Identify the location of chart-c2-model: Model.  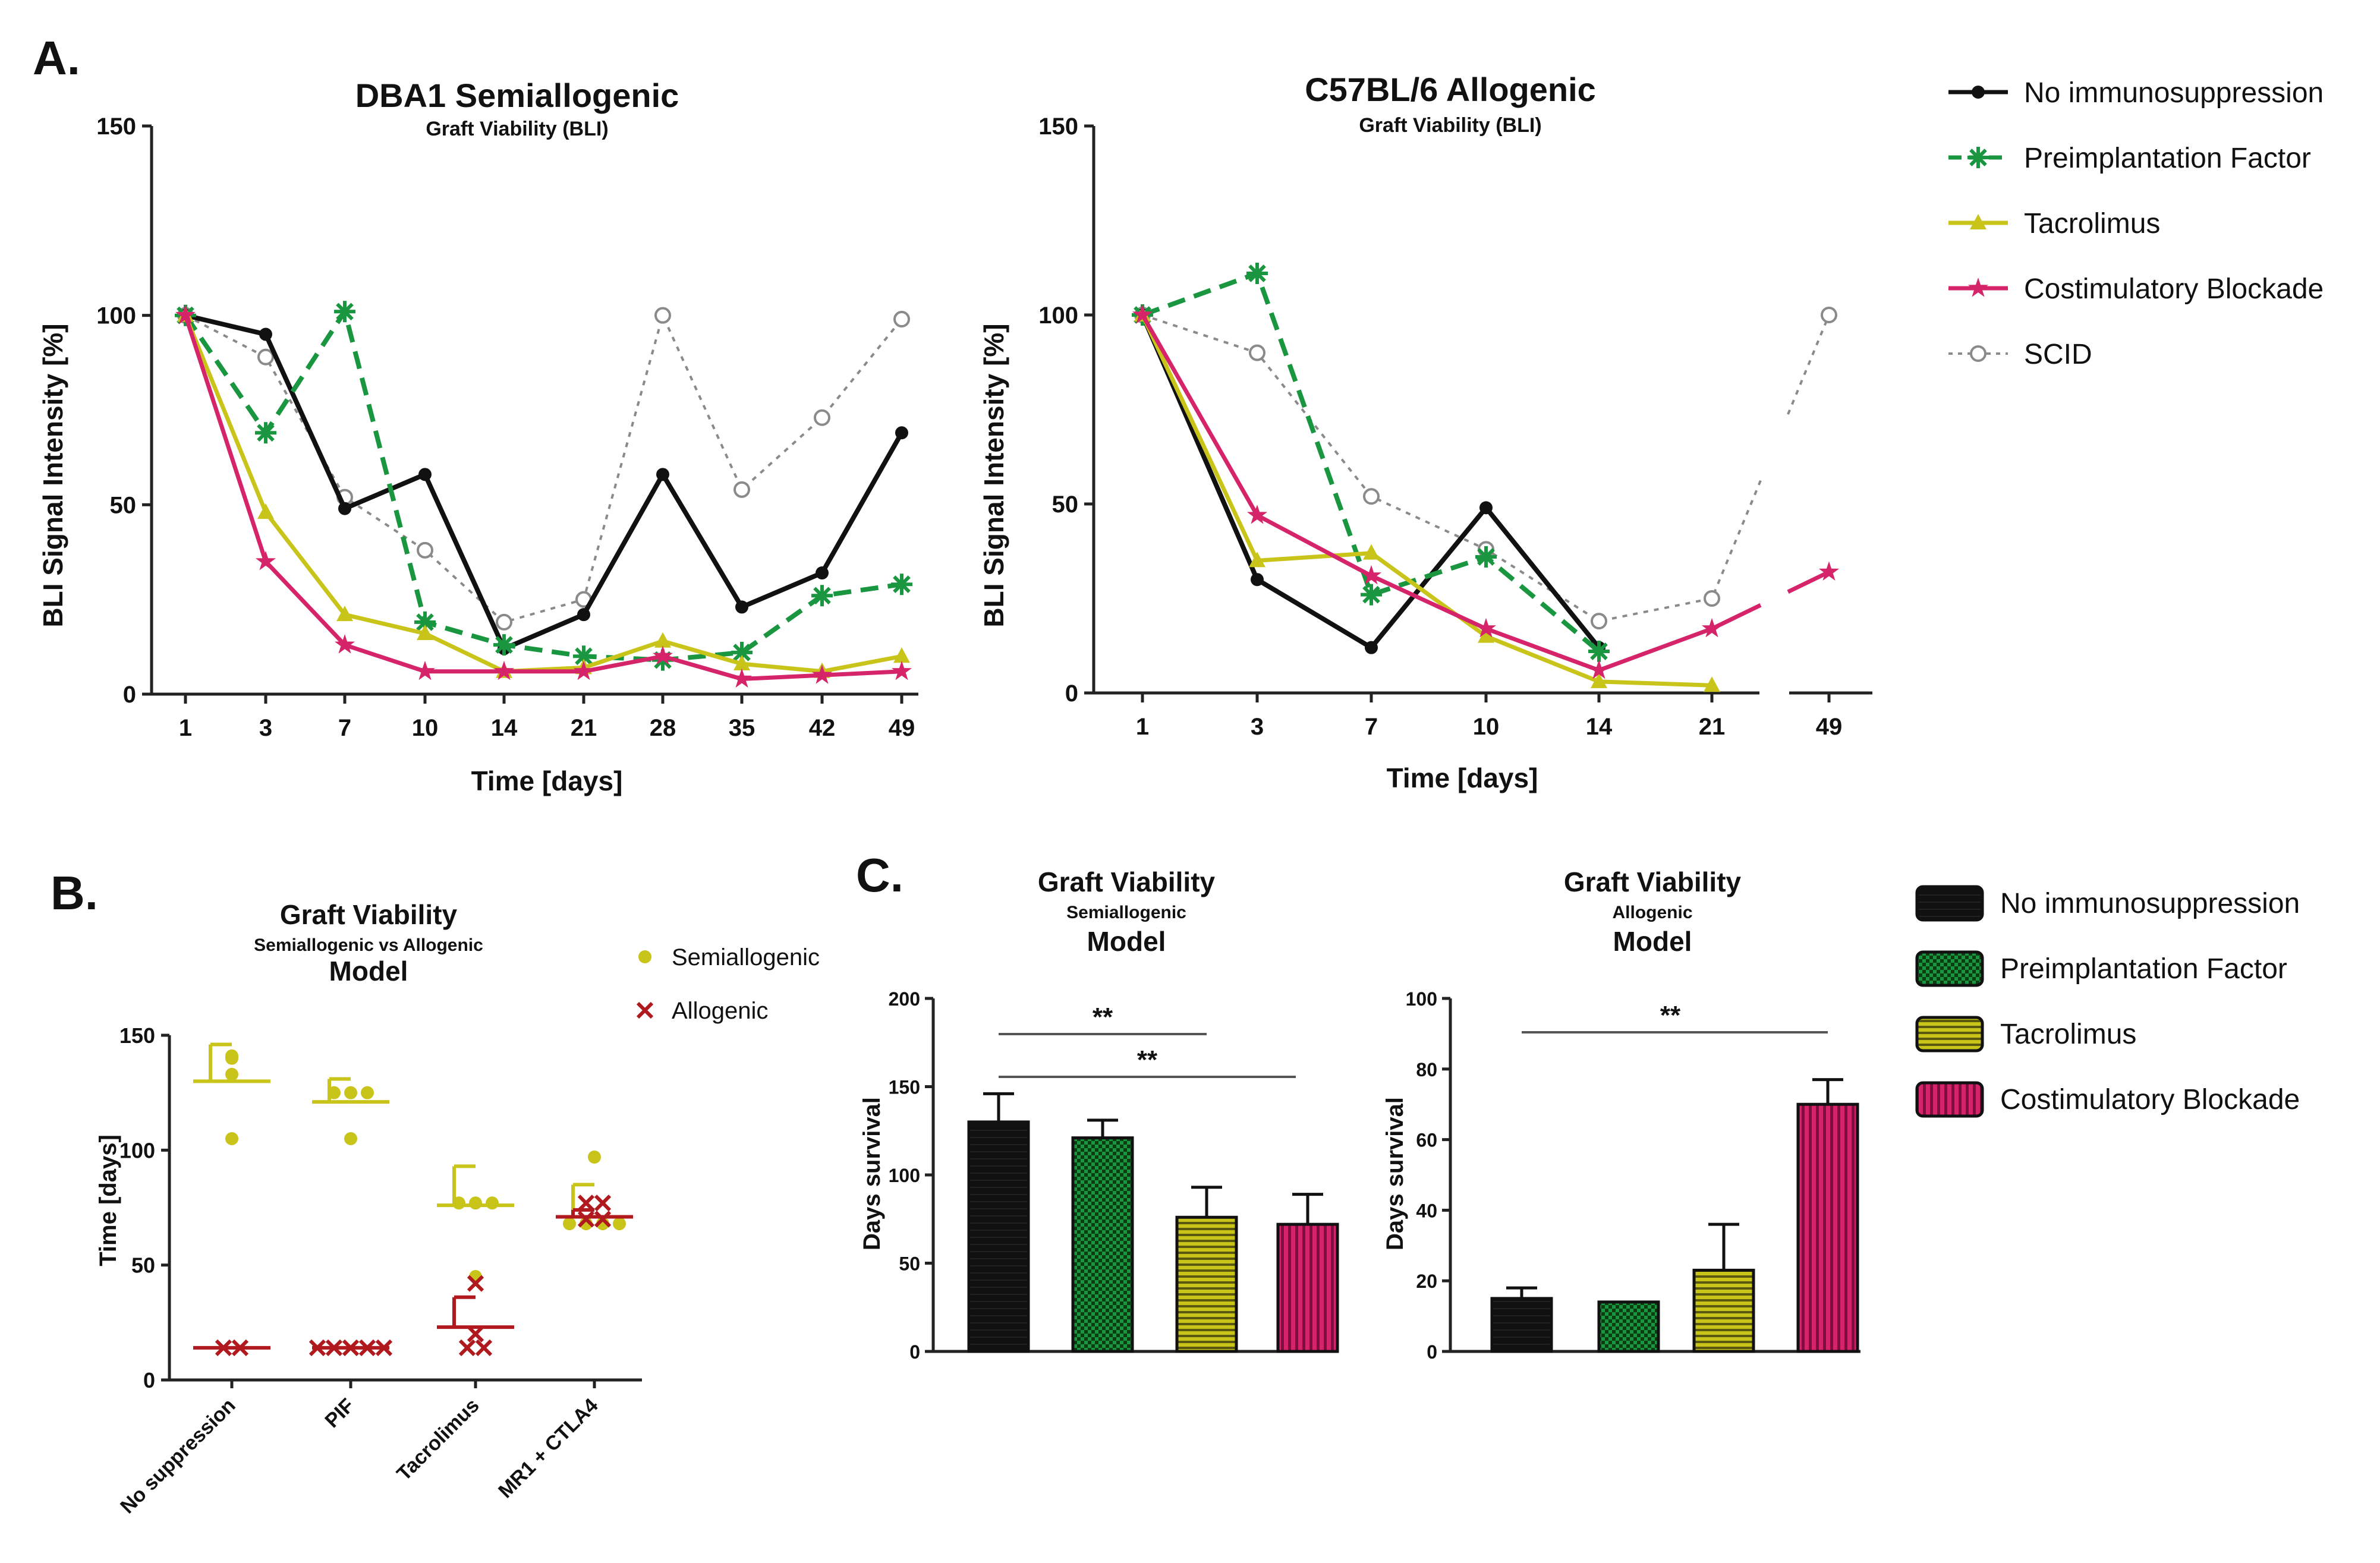
(1652, 941).